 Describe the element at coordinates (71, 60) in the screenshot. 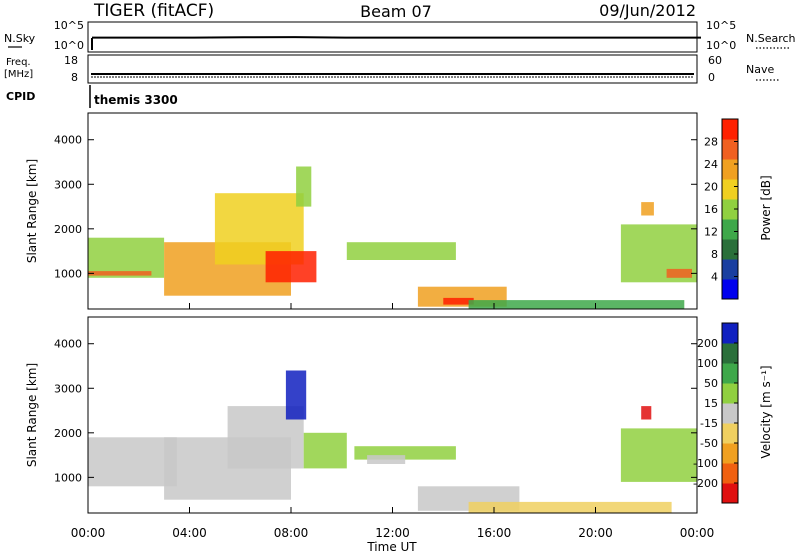

I see `strip-freq-tick-top: 18` at that location.